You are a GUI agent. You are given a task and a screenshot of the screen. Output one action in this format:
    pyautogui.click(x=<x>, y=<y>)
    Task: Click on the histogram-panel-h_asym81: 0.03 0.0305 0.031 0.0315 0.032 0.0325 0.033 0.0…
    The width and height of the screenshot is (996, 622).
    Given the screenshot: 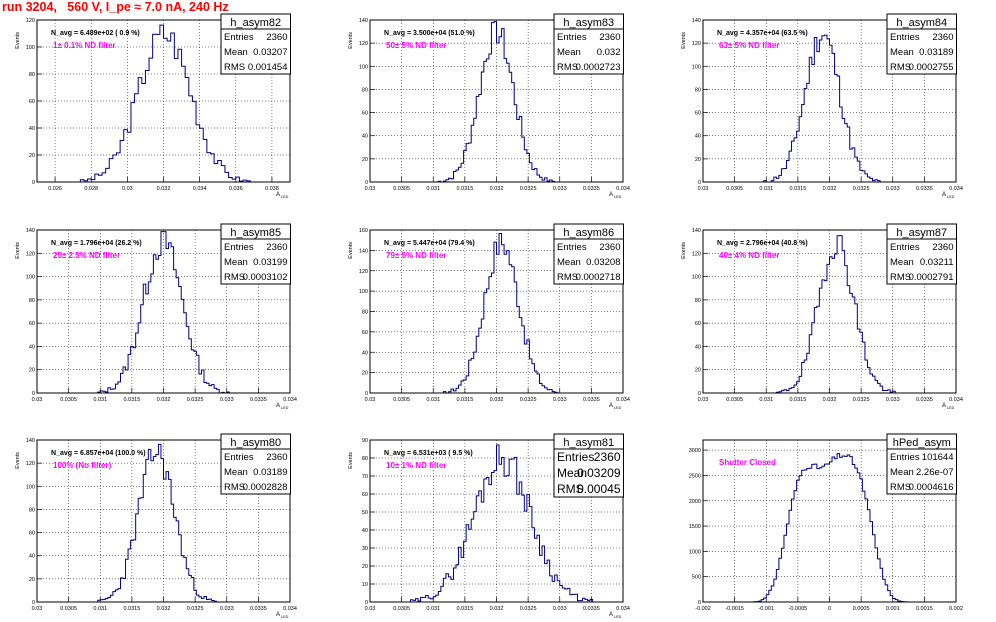 What is the action you would take?
    pyautogui.click(x=489, y=526)
    